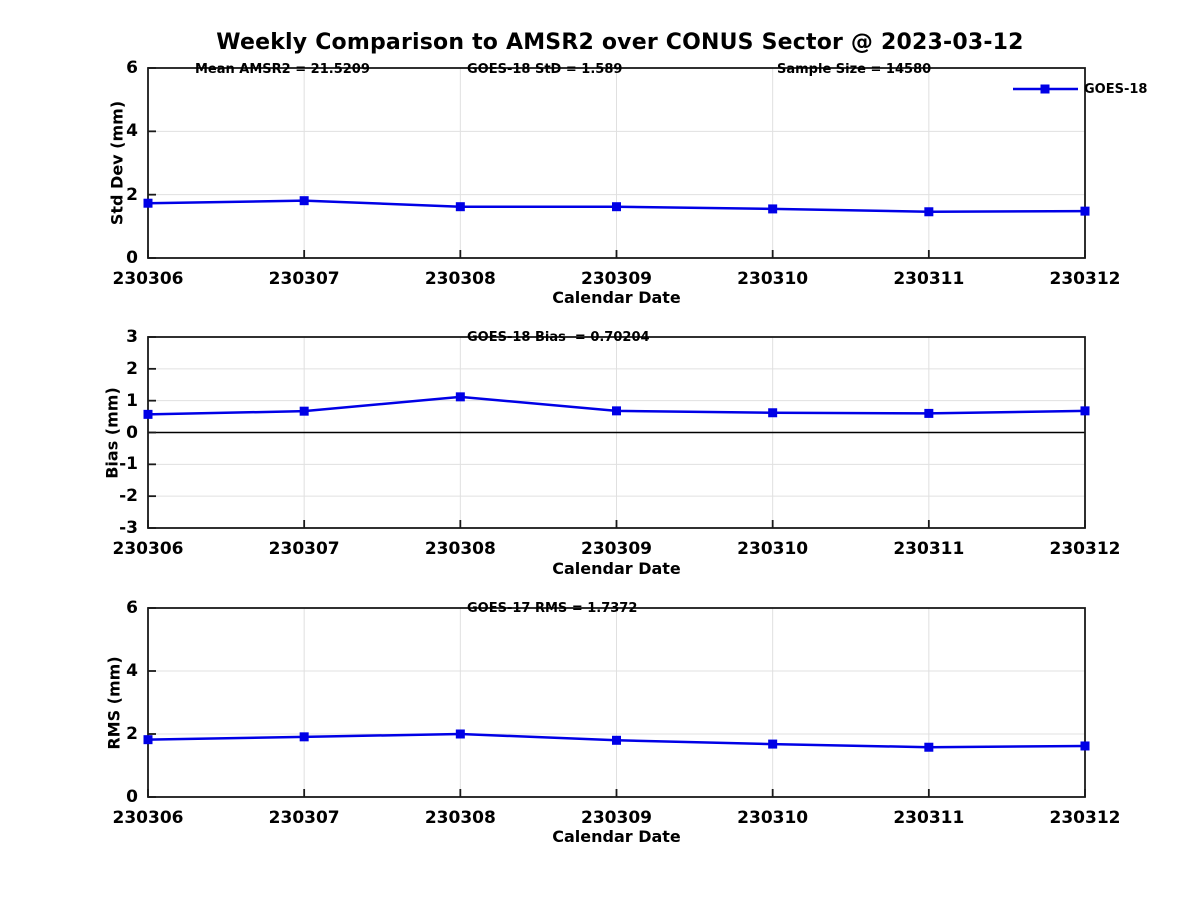 The image size is (1200, 900). Describe the element at coordinates (616, 279) in the screenshot. I see `x-tick-label-std-dev-panel: 230309` at that location.